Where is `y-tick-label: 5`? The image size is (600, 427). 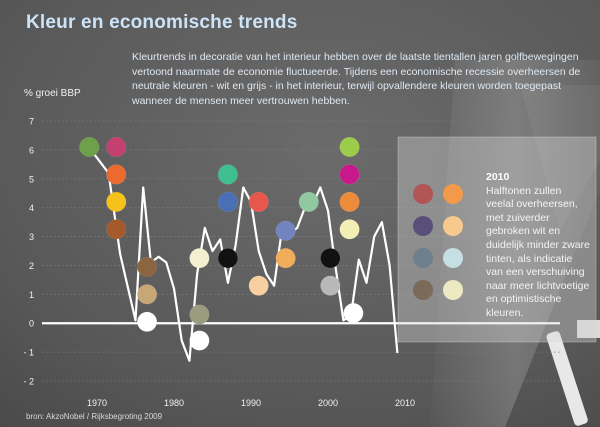
y-tick-label: 5 is located at coordinates (31, 179).